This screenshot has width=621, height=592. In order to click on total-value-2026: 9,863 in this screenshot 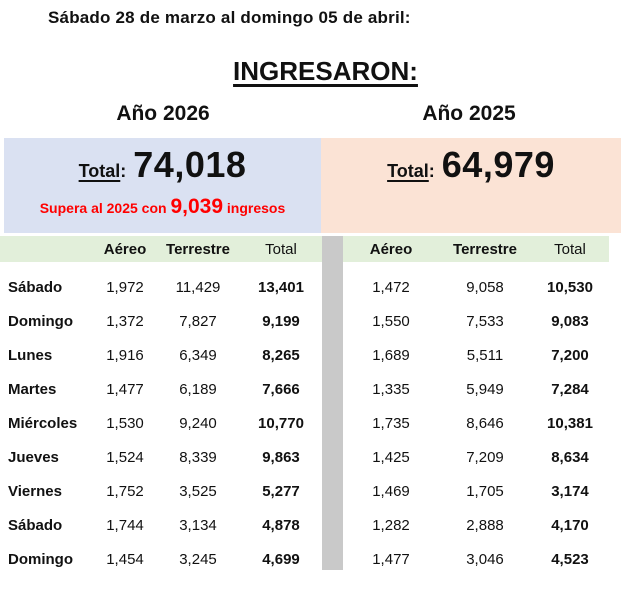, I will do `click(281, 457)`.